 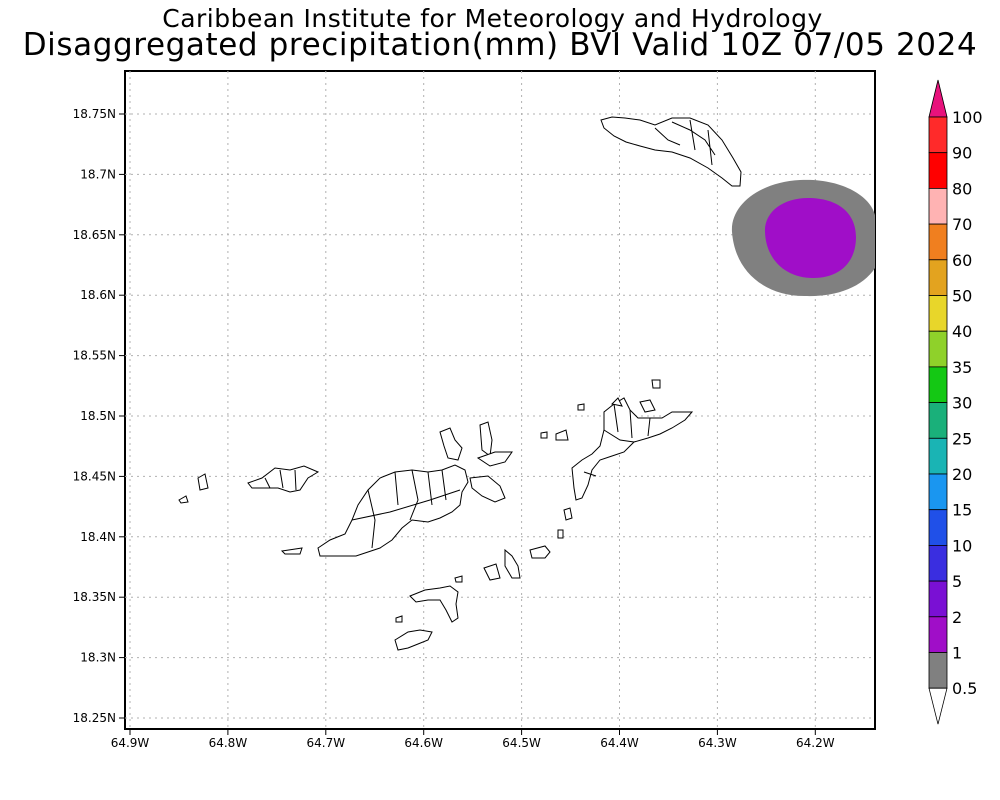 What do you see at coordinates (616, 402) in the screenshot?
I see `island-mosquito` at bounding box center [616, 402].